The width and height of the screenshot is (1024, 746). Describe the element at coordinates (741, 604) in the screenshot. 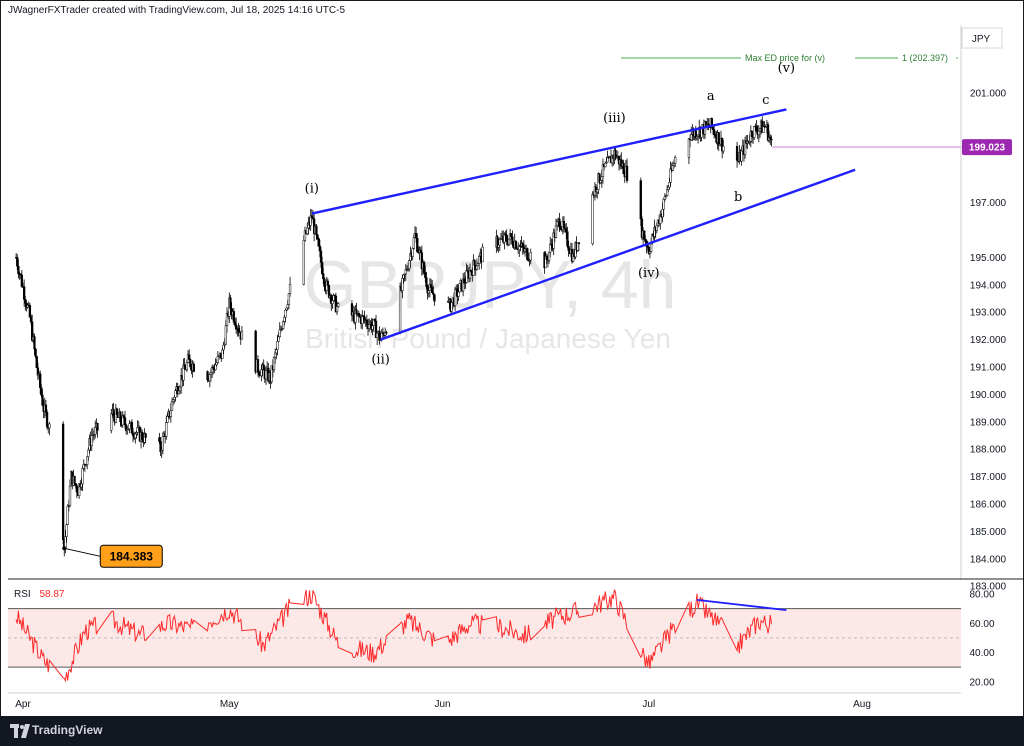

I see `rsi-divergence-line` at that location.